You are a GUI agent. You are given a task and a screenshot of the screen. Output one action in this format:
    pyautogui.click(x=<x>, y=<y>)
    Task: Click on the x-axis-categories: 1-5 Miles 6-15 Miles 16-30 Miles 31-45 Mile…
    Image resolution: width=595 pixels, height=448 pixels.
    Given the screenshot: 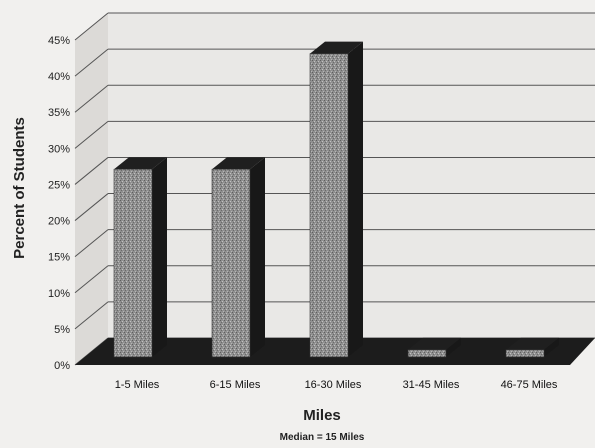 What is the action you would take?
    pyautogui.click(x=336, y=385)
    